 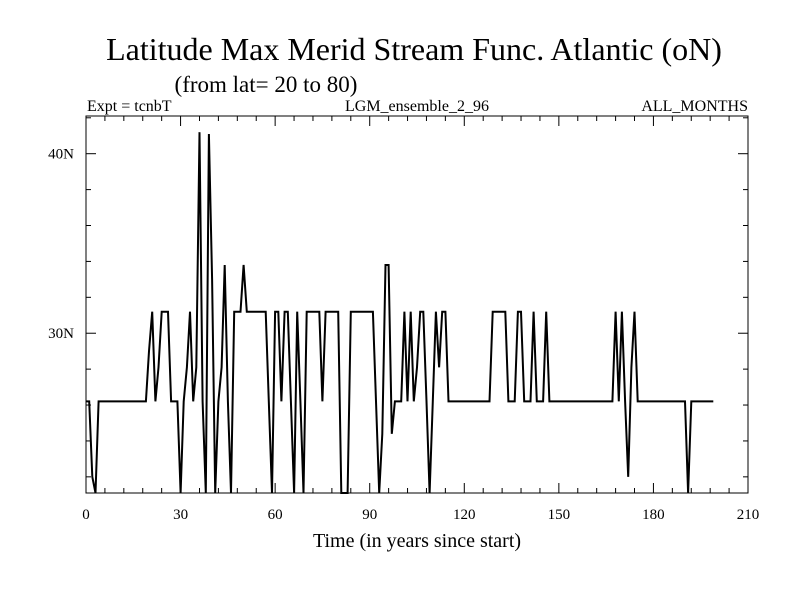 I want to click on x-axis-label: Time (in years since start), so click(x=417, y=541).